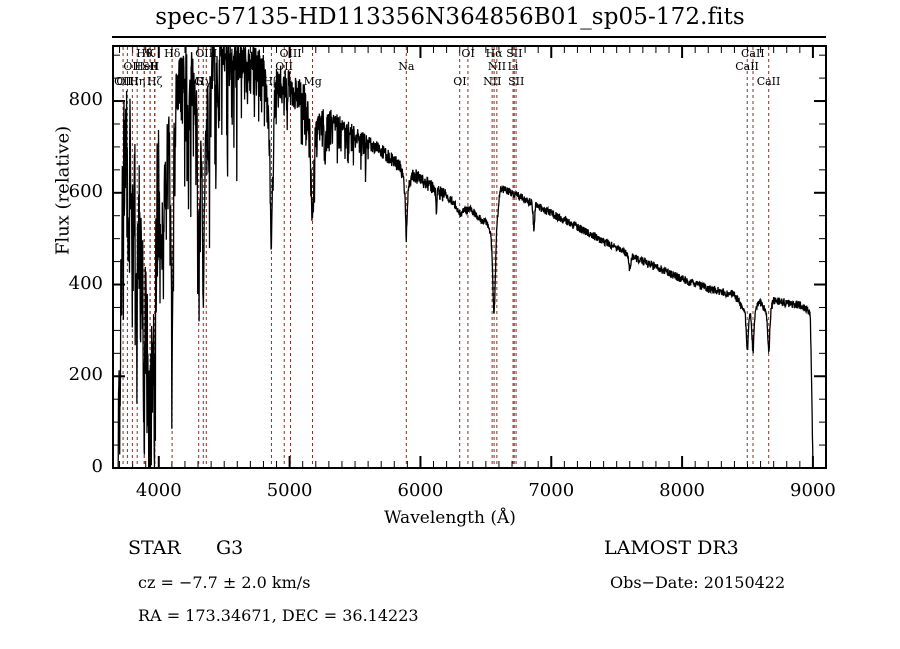 This screenshot has height=649, width=900. I want to click on x-axis-label: Wavelength (Å), so click(450, 518).